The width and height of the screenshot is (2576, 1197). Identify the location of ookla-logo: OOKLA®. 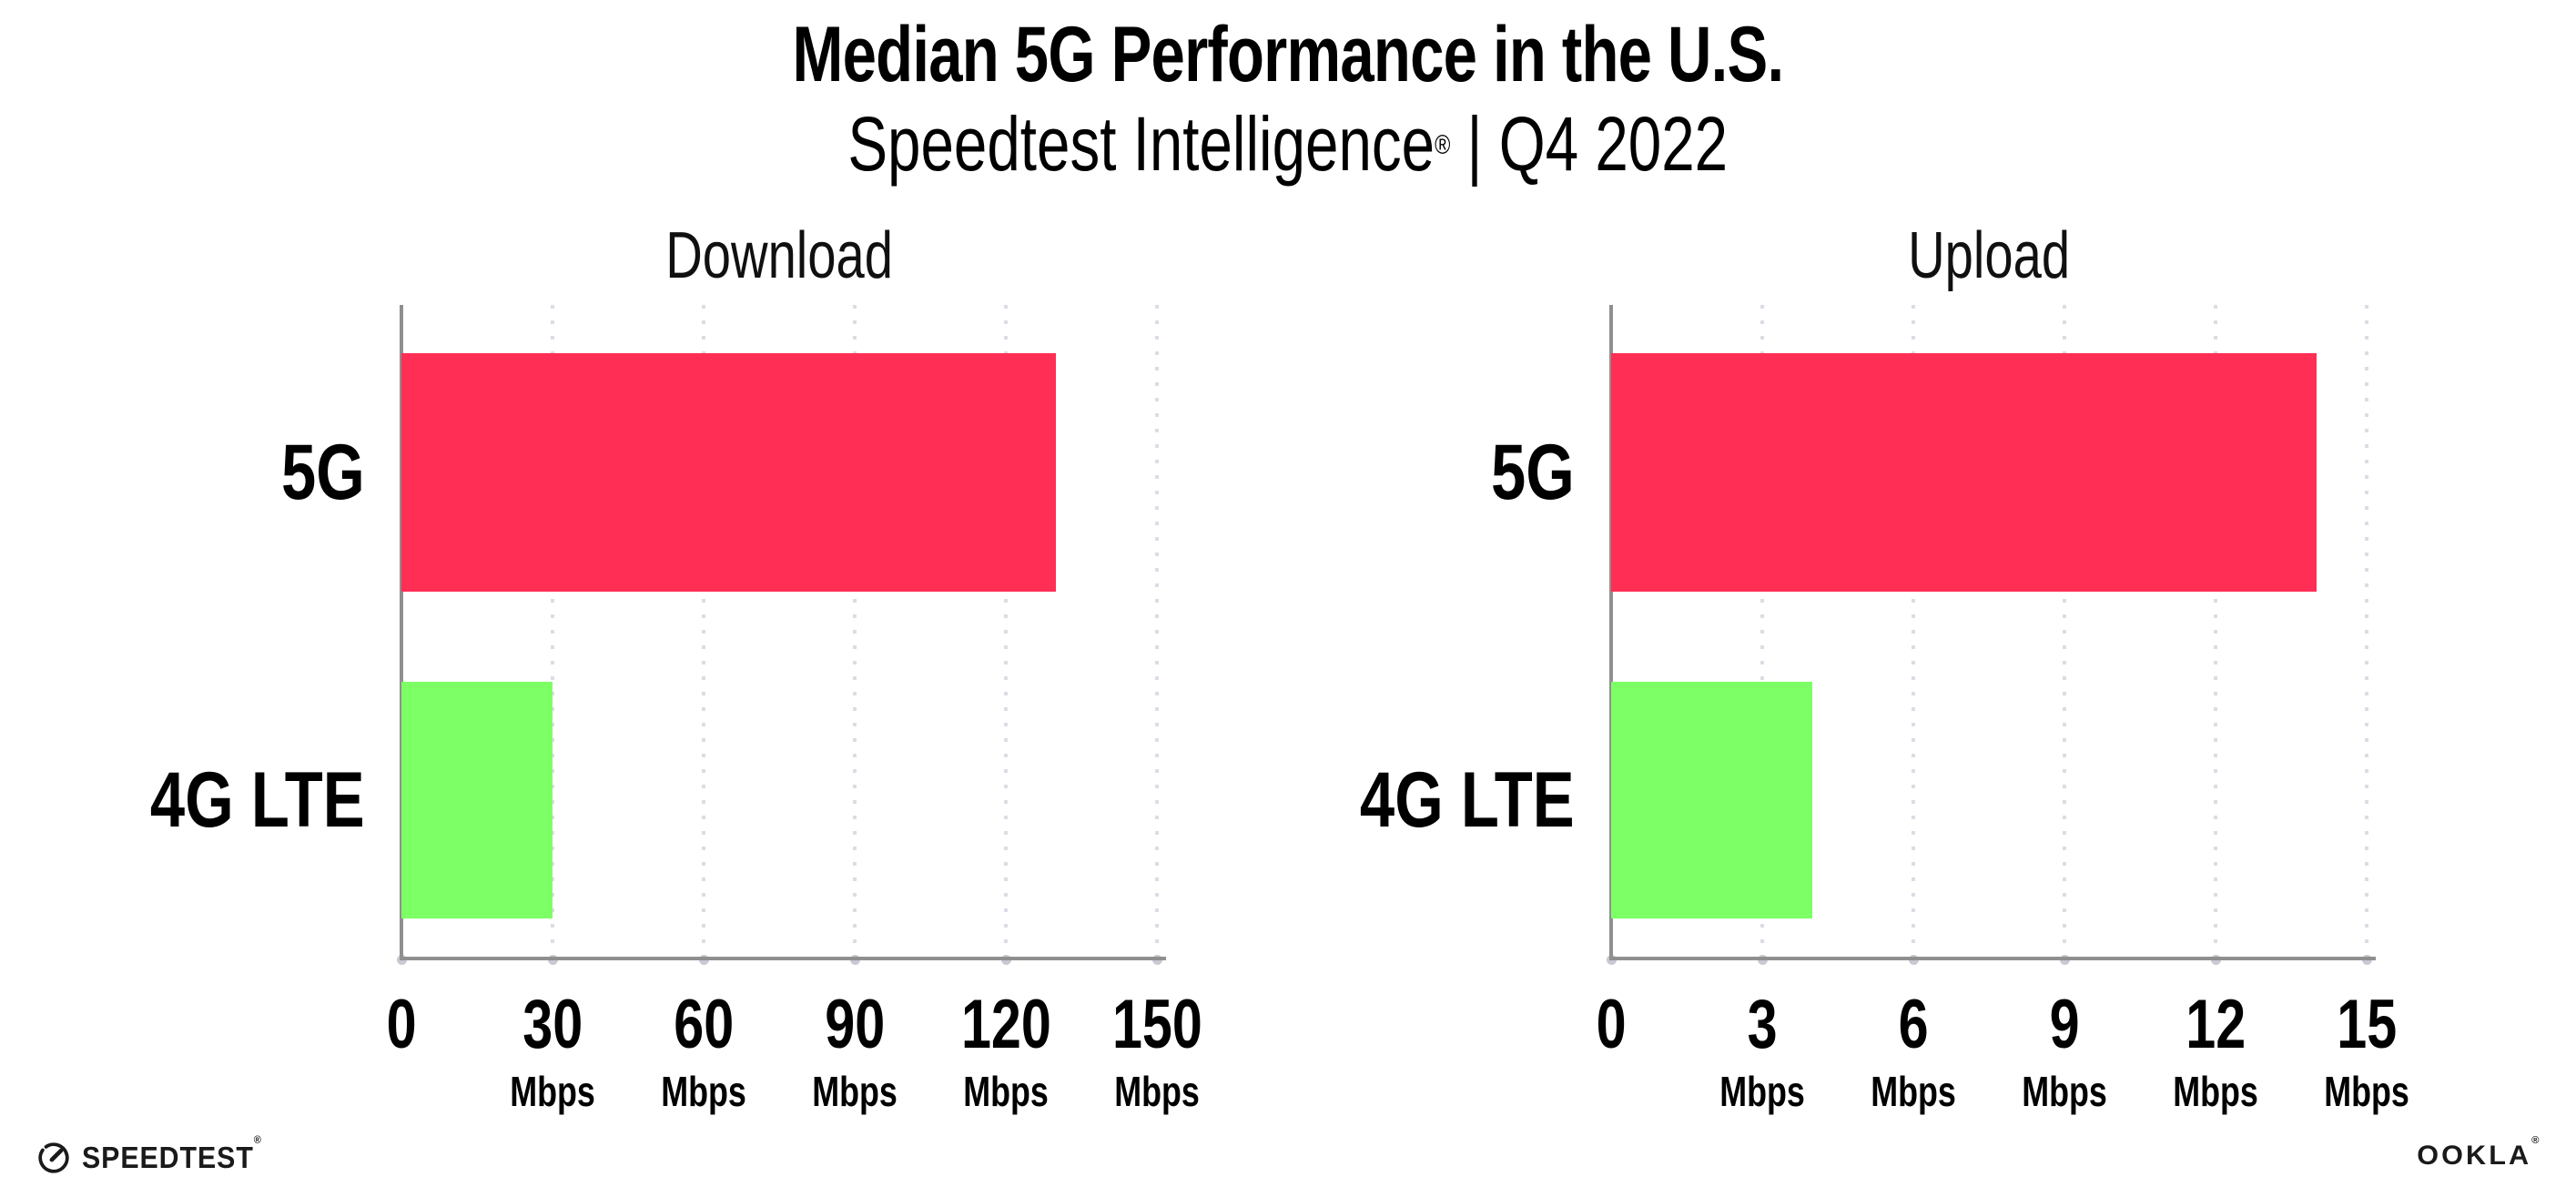
(2478, 1153).